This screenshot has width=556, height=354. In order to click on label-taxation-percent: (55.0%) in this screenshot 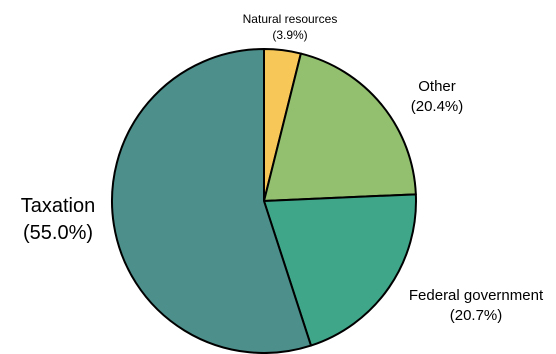, I will do `click(58, 233)`.